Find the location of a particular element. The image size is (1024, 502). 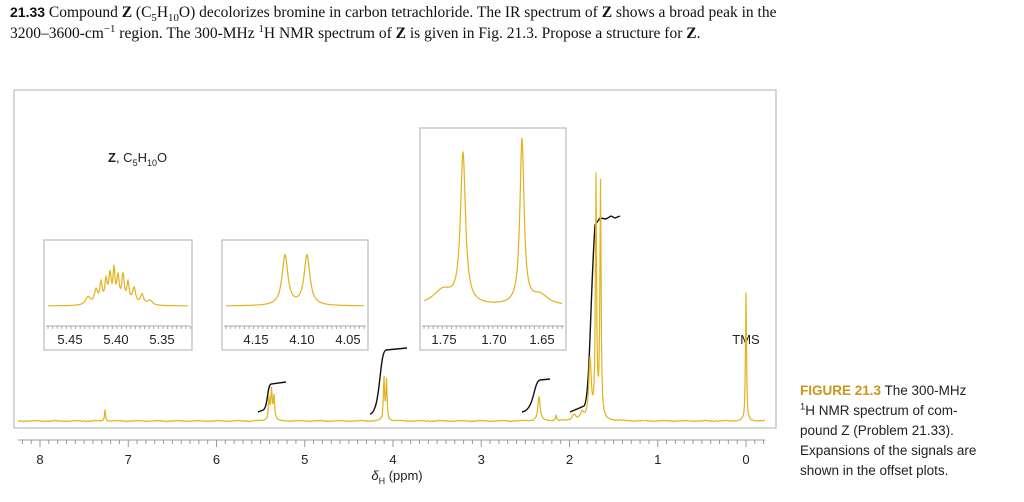

inset-tick-label: 5.40 is located at coordinates (115, 339).